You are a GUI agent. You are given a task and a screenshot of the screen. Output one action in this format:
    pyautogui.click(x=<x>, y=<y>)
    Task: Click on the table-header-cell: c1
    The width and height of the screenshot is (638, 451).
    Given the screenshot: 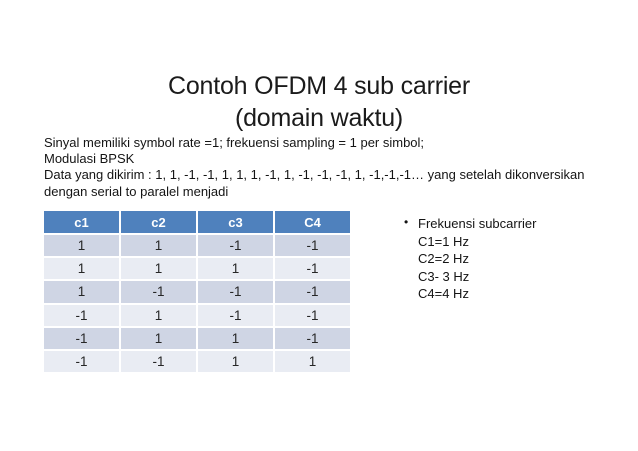 What is the action you would take?
    pyautogui.click(x=81, y=222)
    